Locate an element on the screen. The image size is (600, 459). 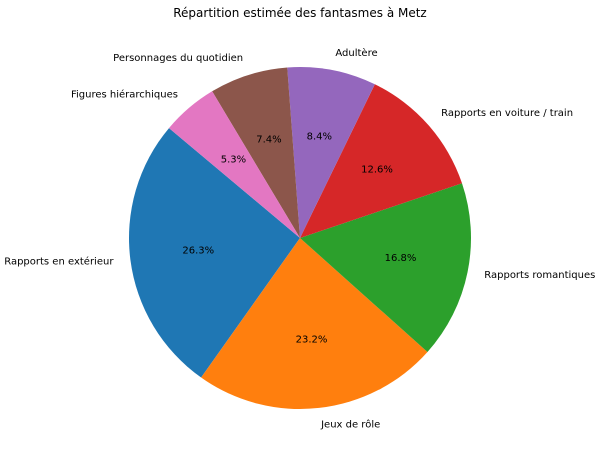
slice-category-label: Rapports en voiture / train is located at coordinates (507, 113).